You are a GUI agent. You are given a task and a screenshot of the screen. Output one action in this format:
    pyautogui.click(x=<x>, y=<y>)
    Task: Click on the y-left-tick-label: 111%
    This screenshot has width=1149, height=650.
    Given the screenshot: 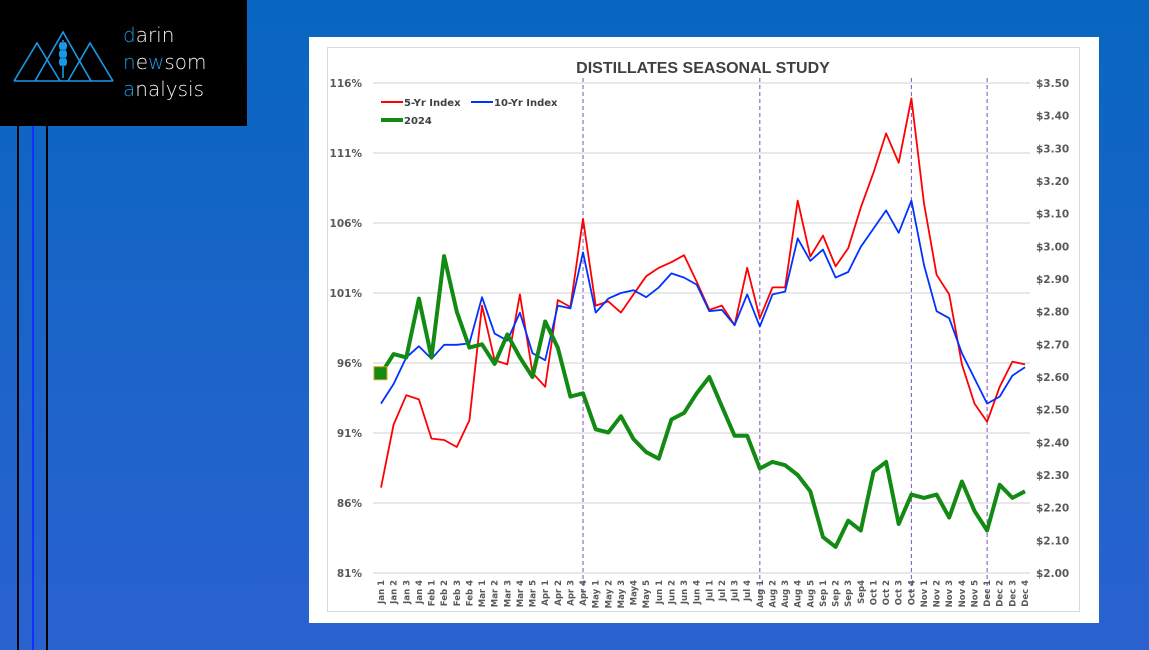 What is the action you would take?
    pyautogui.click(x=346, y=154)
    